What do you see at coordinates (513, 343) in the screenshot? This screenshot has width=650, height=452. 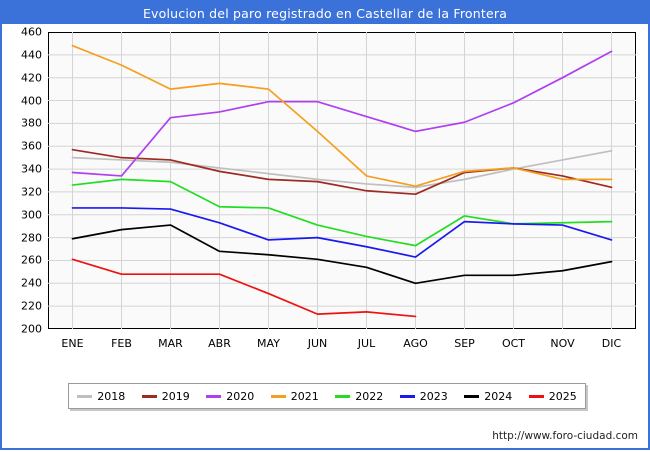 I see `x-axis-tick-label: OCT` at bounding box center [513, 343].